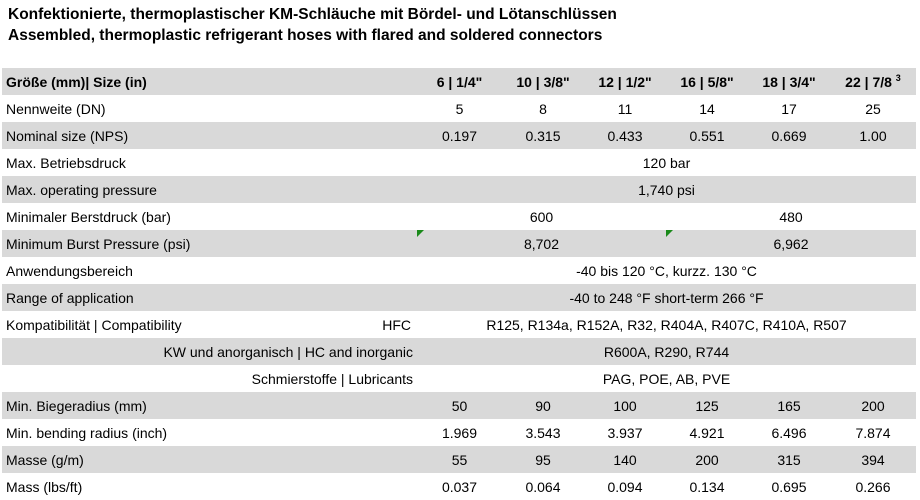 Image resolution: width=920 pixels, height=500 pixels. I want to click on cell-value: 0.433, so click(625, 135).